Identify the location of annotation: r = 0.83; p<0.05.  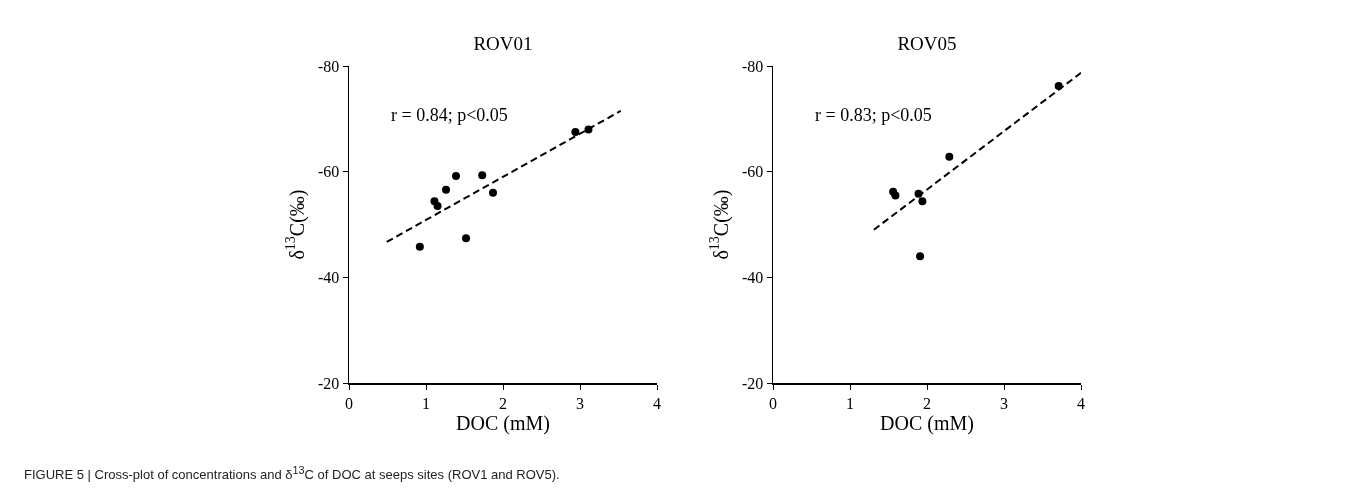
(873, 115).